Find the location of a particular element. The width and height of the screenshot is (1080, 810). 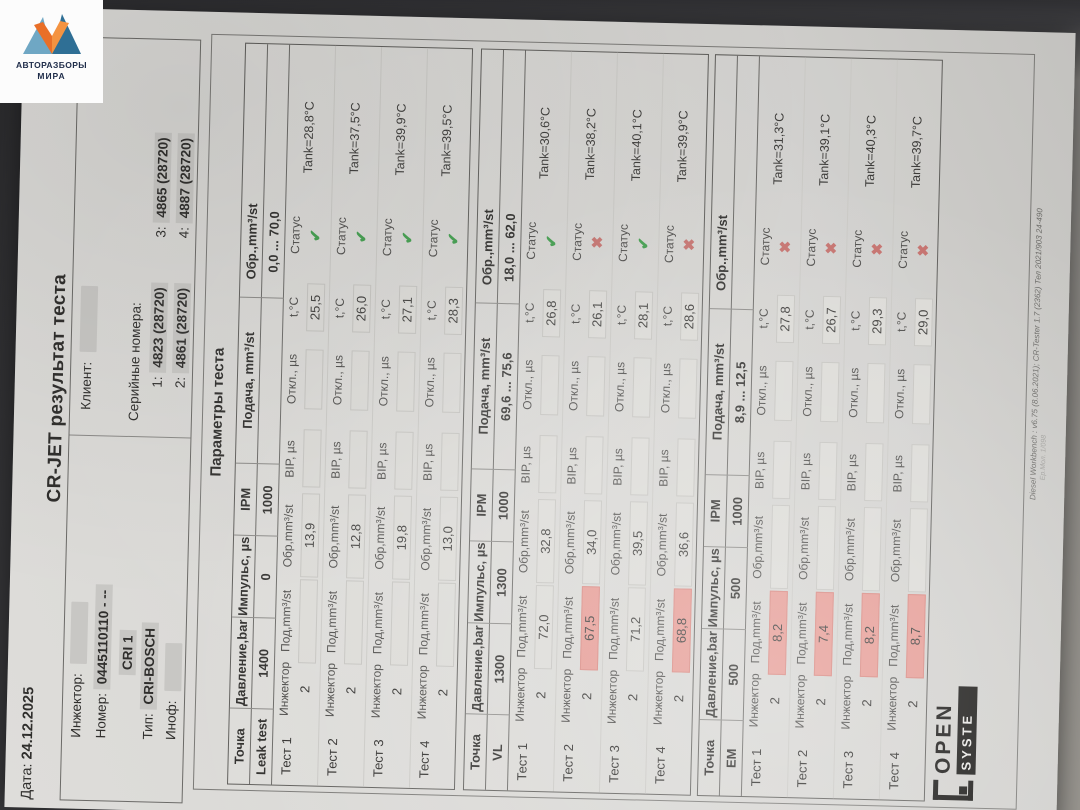

watermark-brand-line1: АВТОРАЗБОРЫ is located at coordinates (51, 65).